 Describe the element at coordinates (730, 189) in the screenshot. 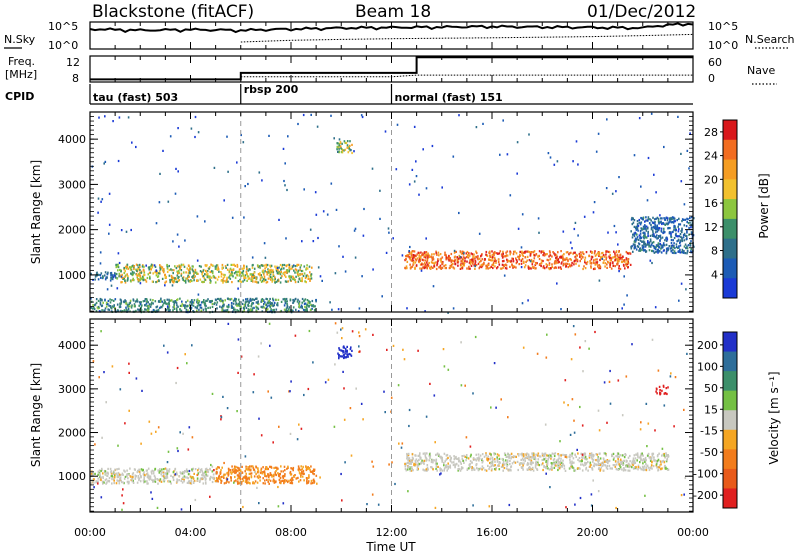

I see `power-colorbar-swatch` at that location.